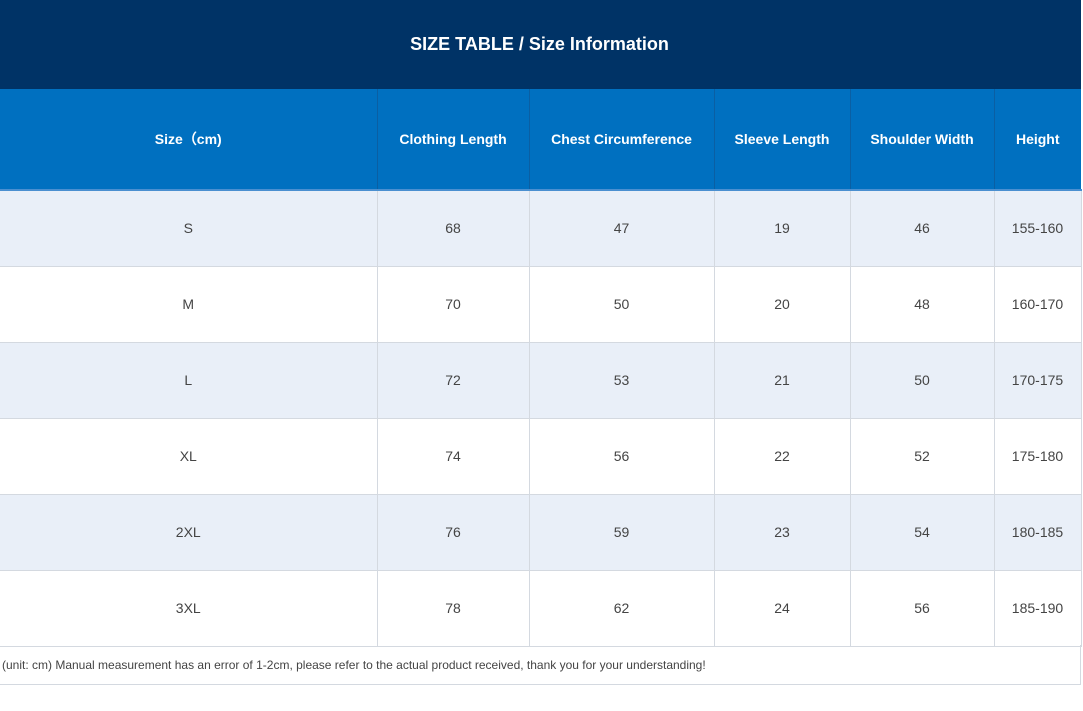 The image size is (1083, 711). Describe the element at coordinates (622, 380) in the screenshot. I see `cell-chest-circumference: 53` at that location.